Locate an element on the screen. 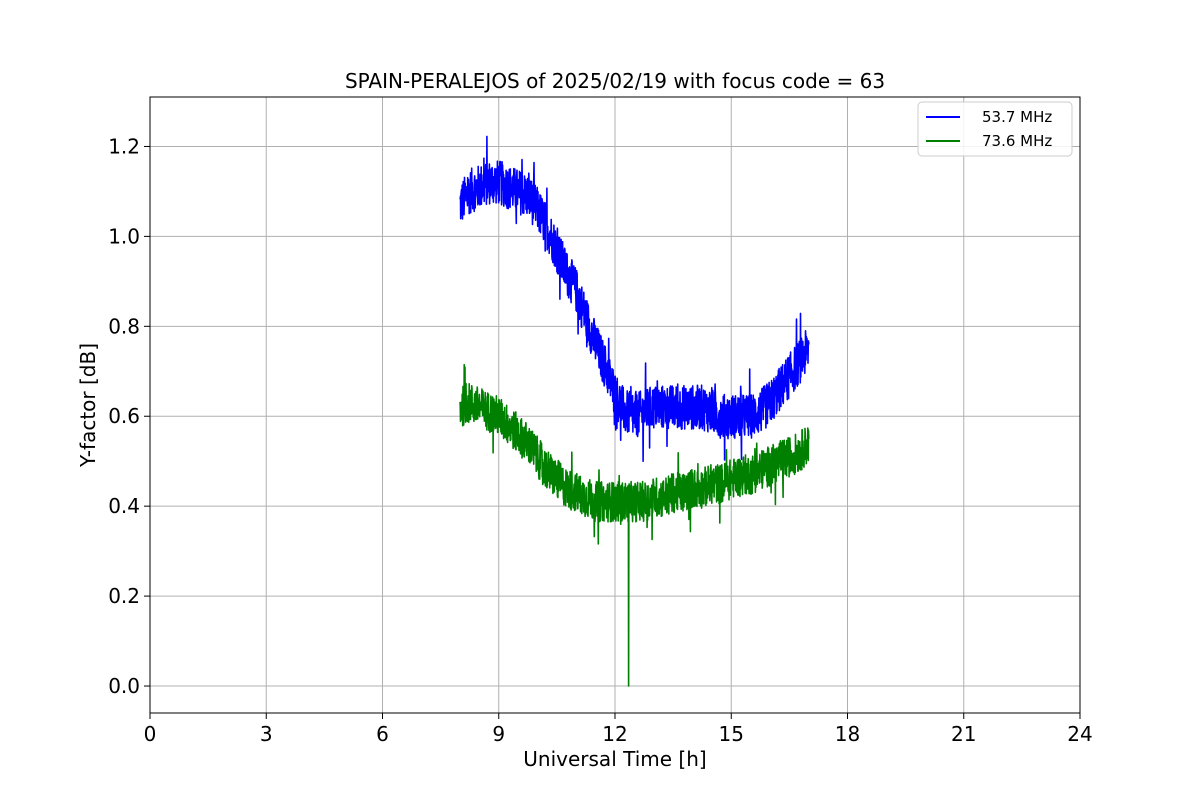 This screenshot has width=1200, height=800. y-tick-label: 0.0 is located at coordinates (124, 686).